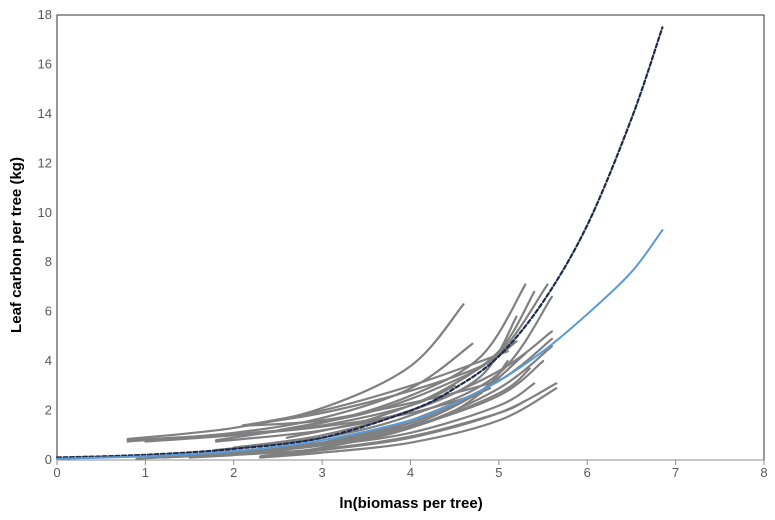 The width and height of the screenshot is (775, 520). What do you see at coordinates (48, 360) in the screenshot?
I see `y-tick-label: 4` at bounding box center [48, 360].